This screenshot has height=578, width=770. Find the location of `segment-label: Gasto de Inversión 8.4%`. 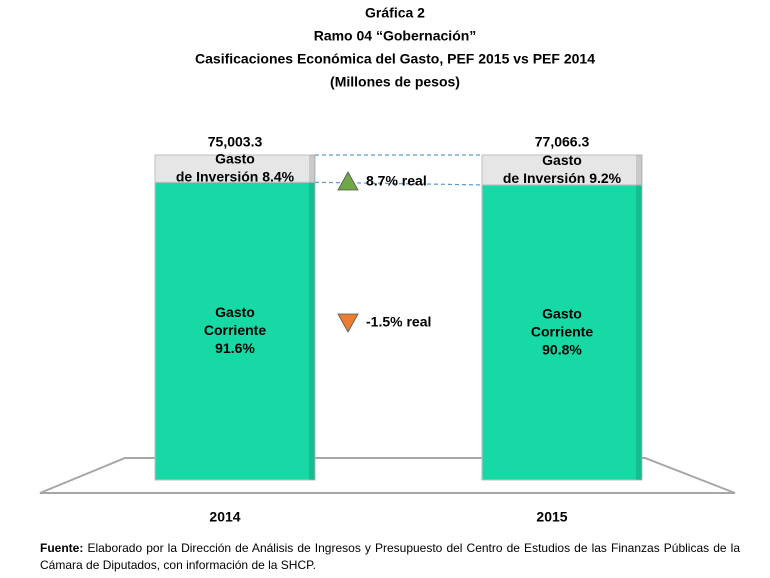

segment-label: Gasto de Inversión 8.4% is located at coordinates (235, 167).